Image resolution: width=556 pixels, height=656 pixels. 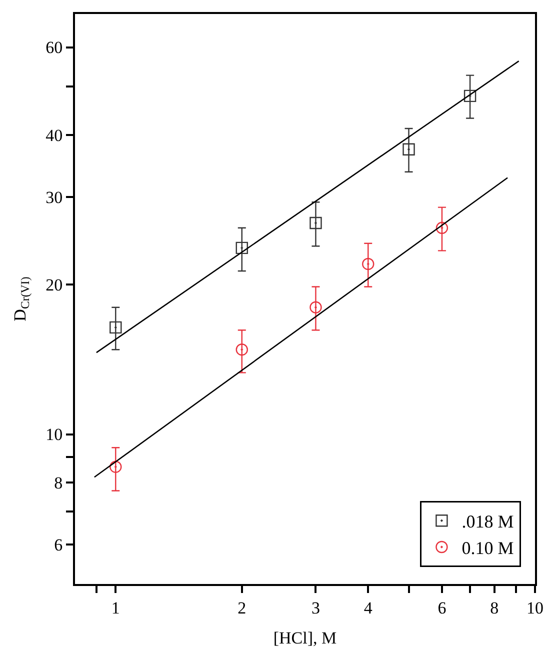 I want to click on y-tick-label: 6, so click(x=58, y=545).